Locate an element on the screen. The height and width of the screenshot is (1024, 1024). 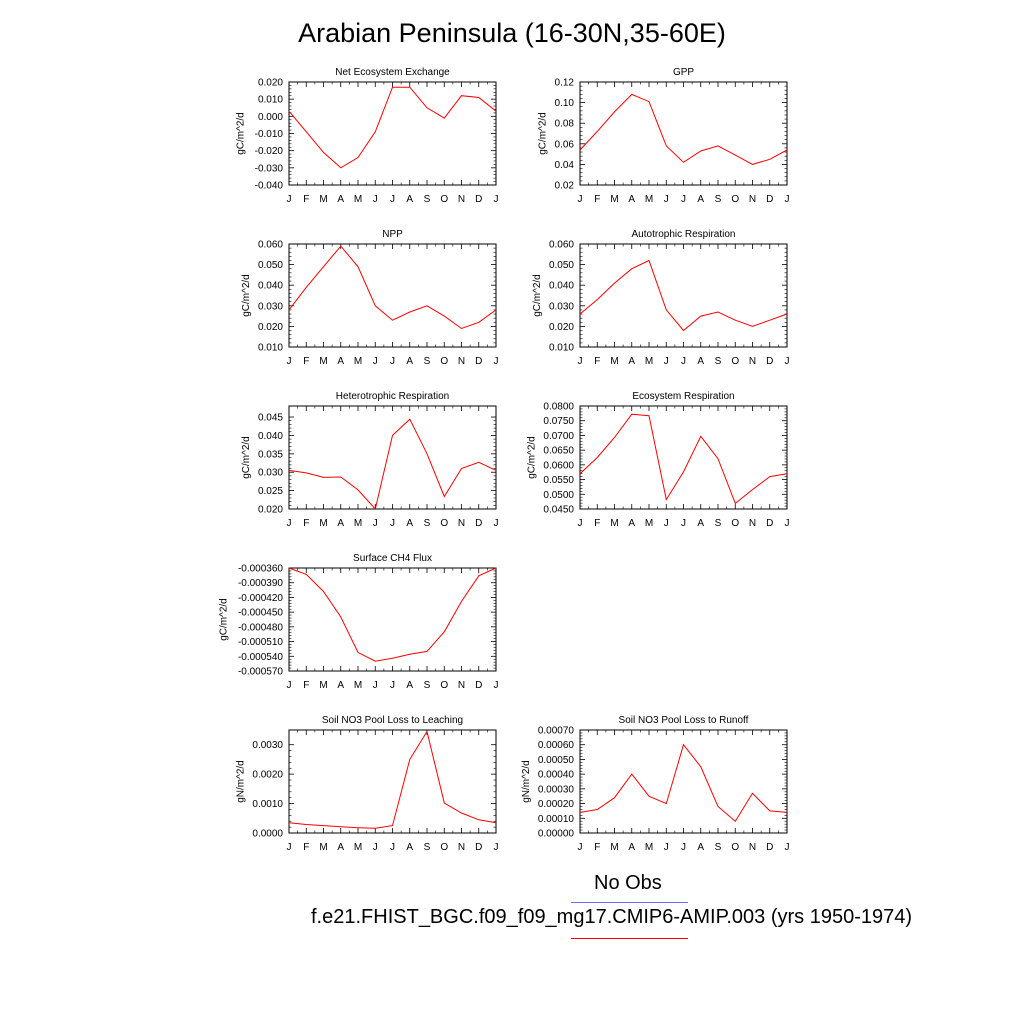
y-tick-label: -0.000450 is located at coordinates (260, 613).